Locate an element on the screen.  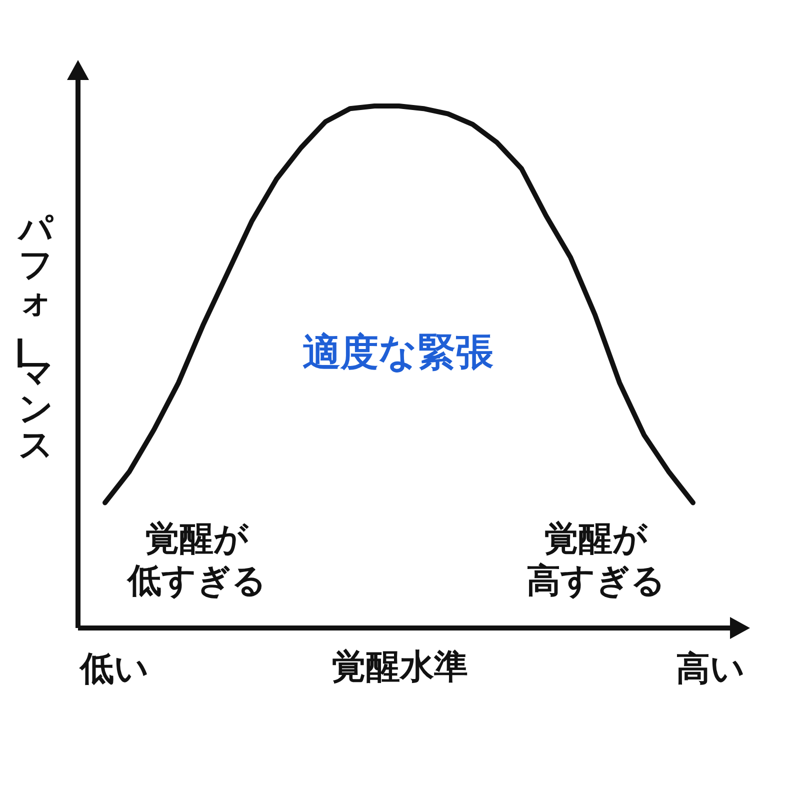
x-axis-title: 覚醒水準 is located at coordinates (400, 667).